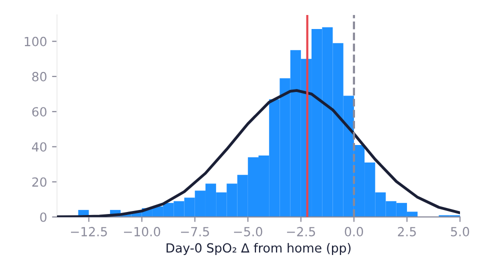 This screenshot has height=263, width=500. What do you see at coordinates (248, 231) in the screenshot?
I see `x-tick-label: −5.0` at bounding box center [248, 231].